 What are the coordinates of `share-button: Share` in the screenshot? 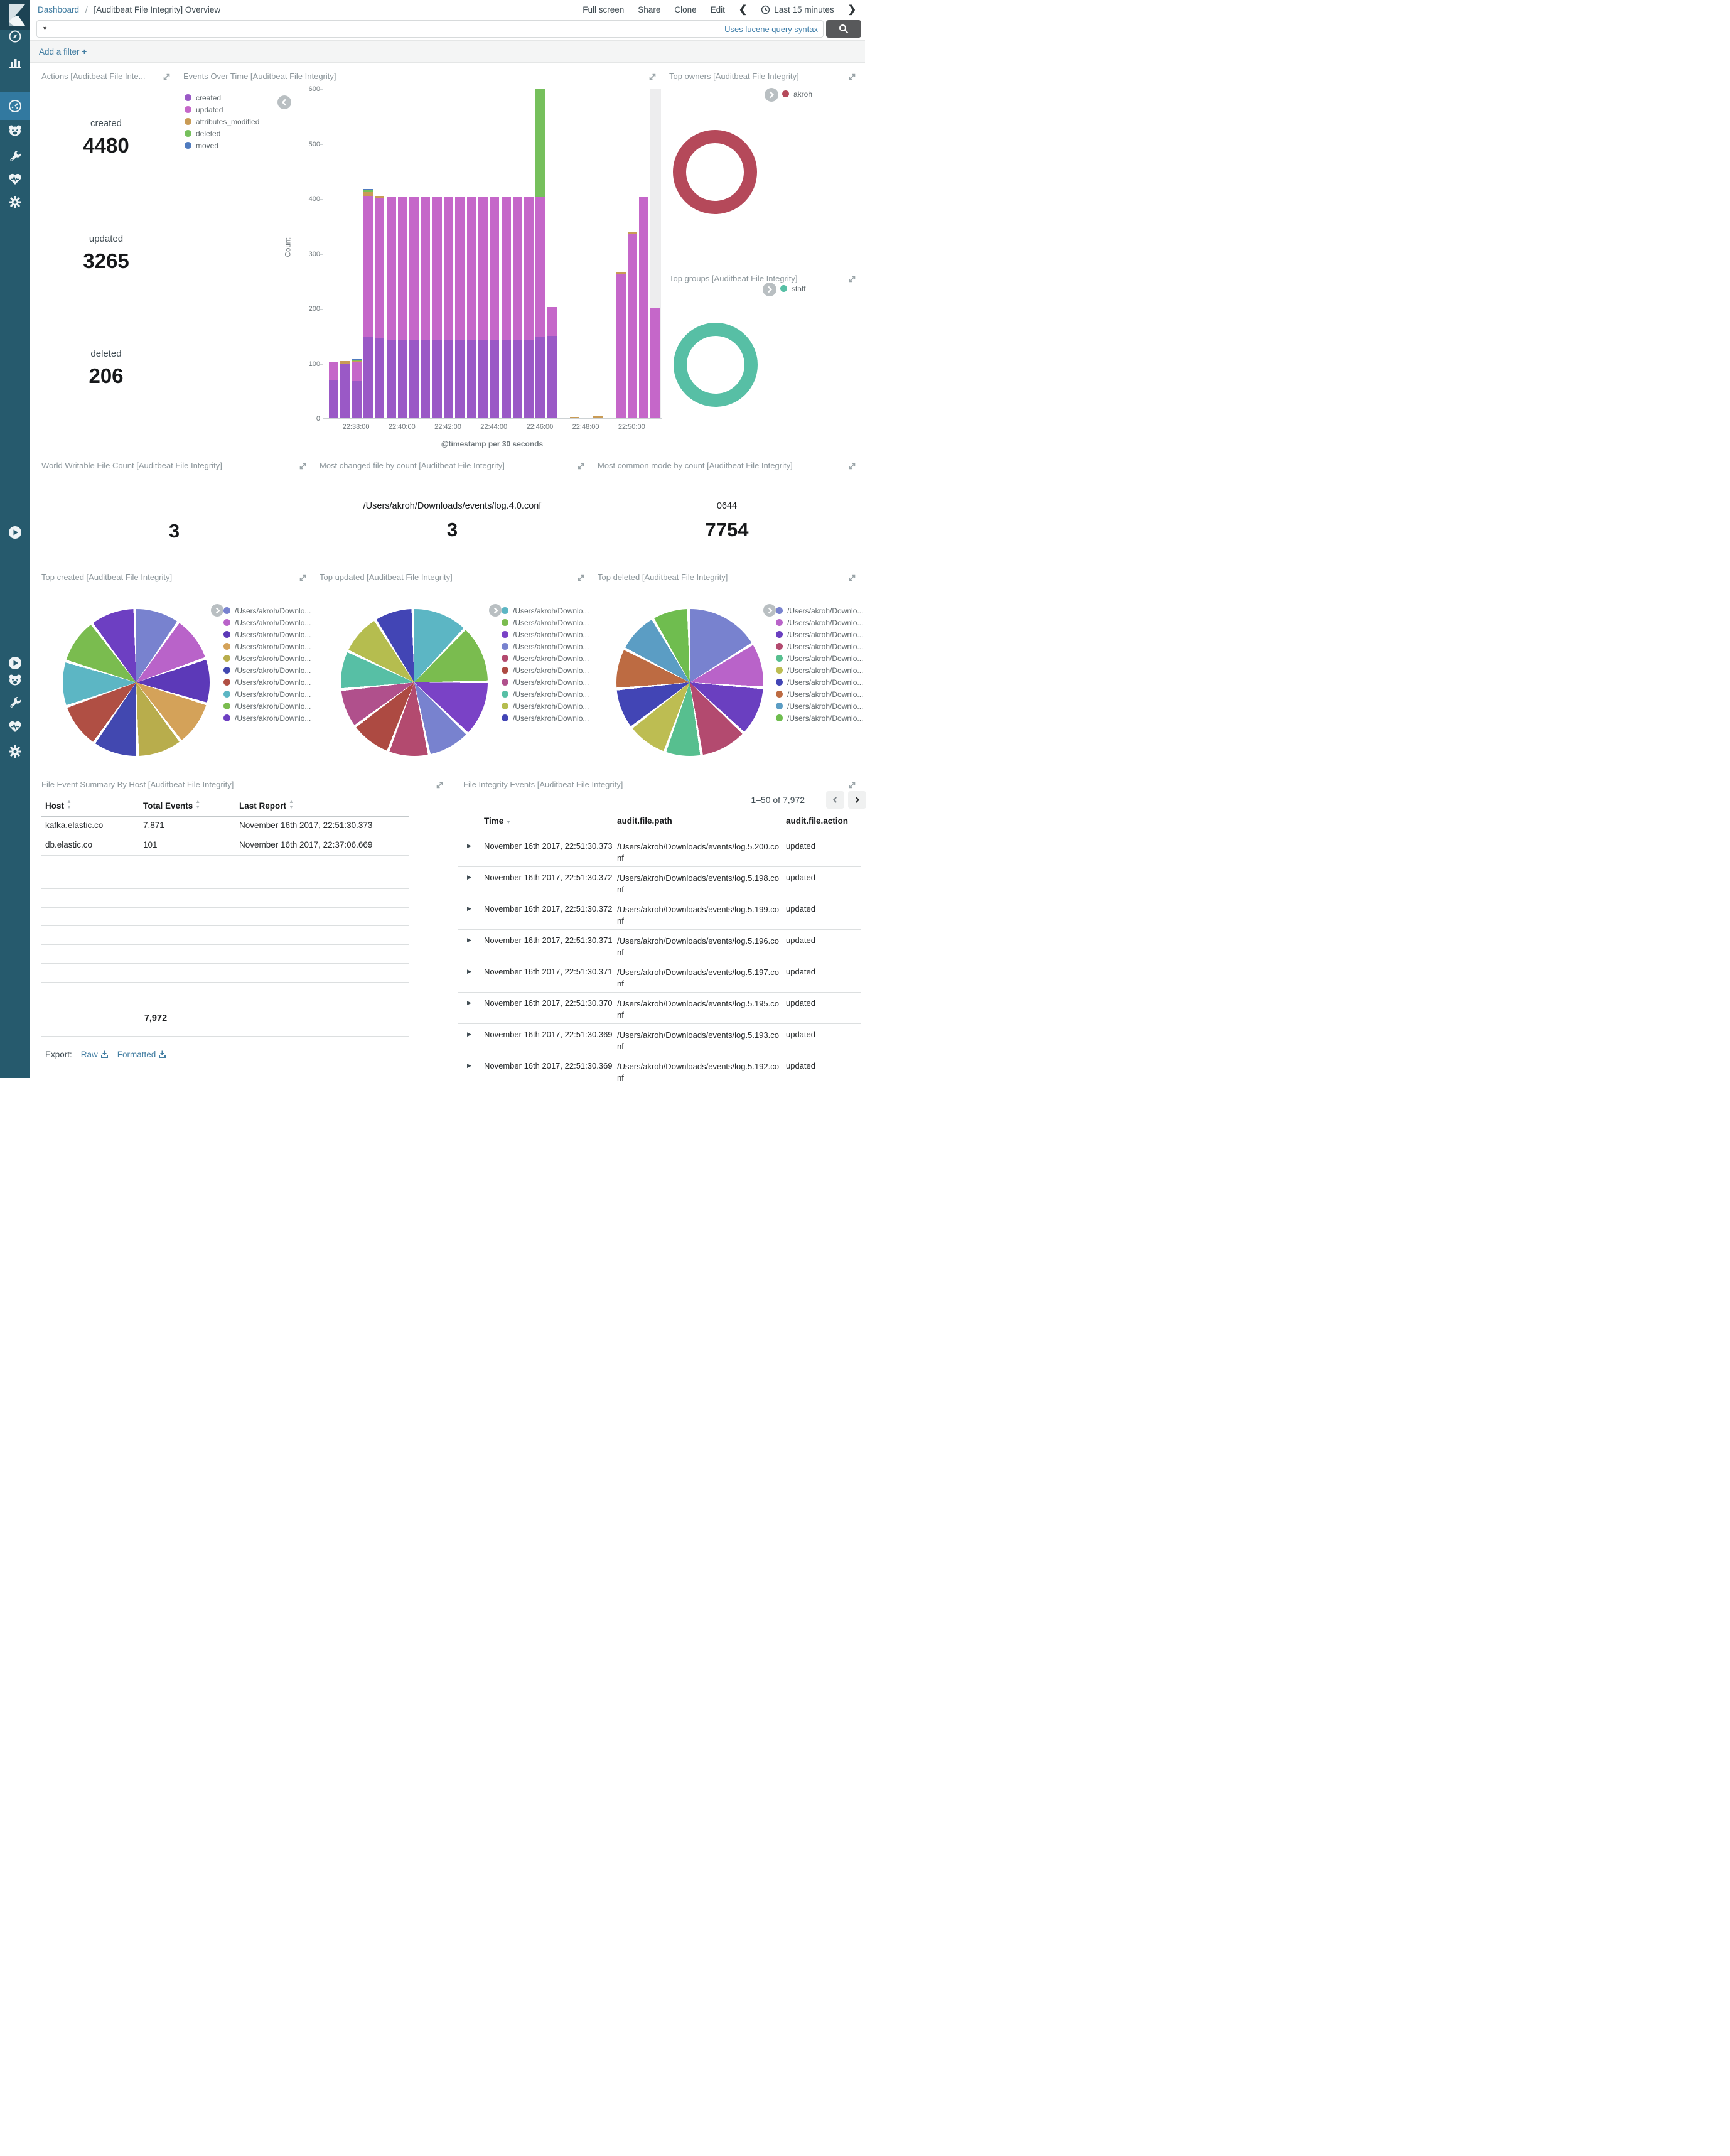 It's located at (649, 9).